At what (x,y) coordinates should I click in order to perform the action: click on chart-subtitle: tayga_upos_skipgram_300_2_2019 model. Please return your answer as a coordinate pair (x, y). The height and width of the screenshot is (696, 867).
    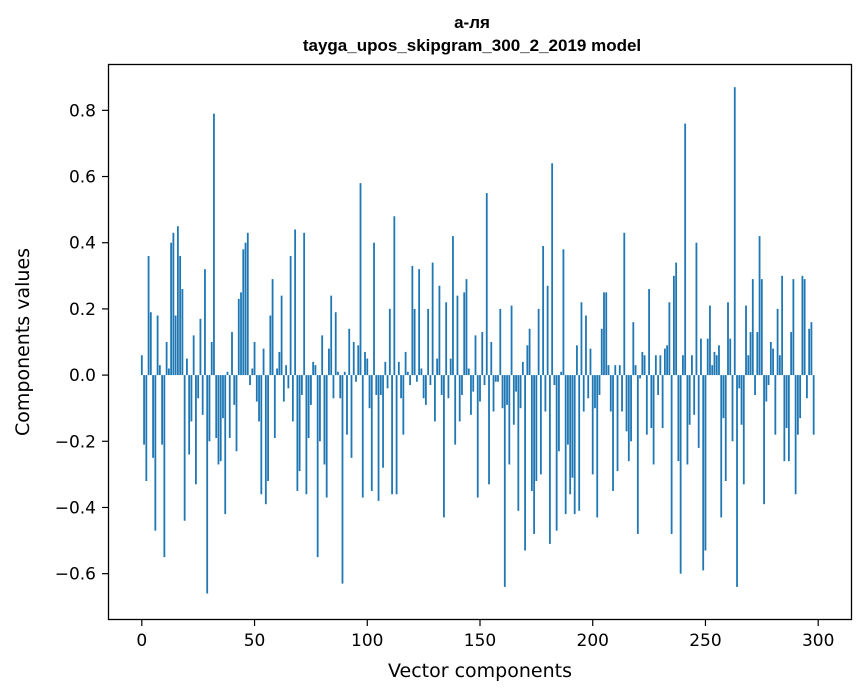
    Looking at the image, I should click on (472, 45).